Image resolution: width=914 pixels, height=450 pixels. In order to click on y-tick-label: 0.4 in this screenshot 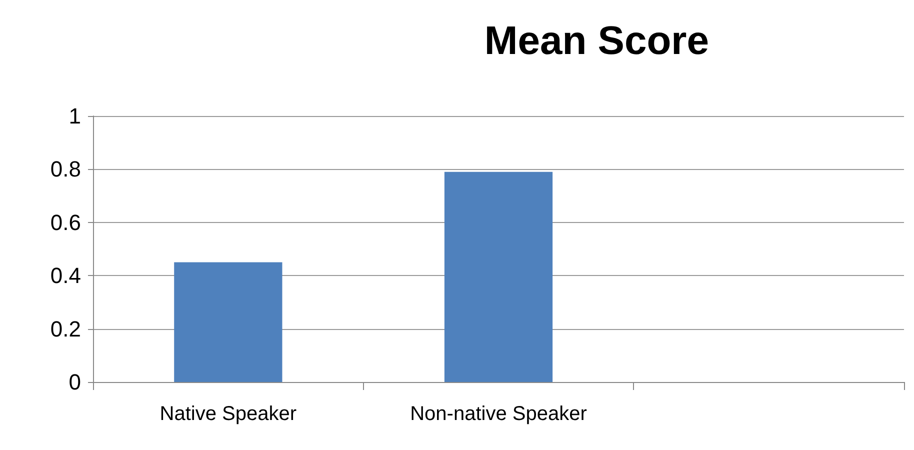, I will do `click(65, 275)`.